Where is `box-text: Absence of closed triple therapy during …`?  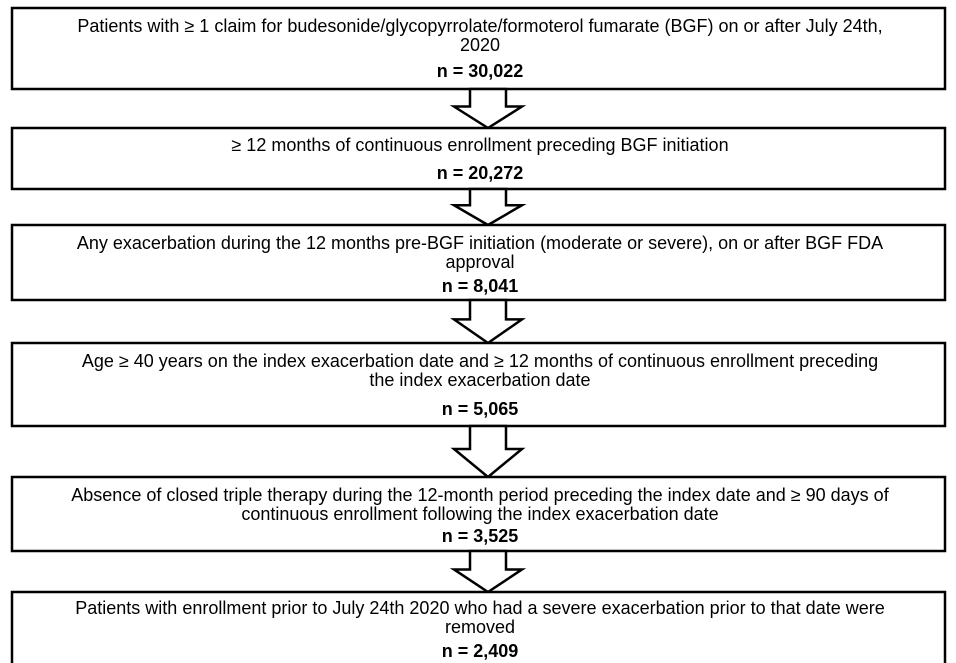 box-text: Absence of closed triple therapy during … is located at coordinates (480, 495).